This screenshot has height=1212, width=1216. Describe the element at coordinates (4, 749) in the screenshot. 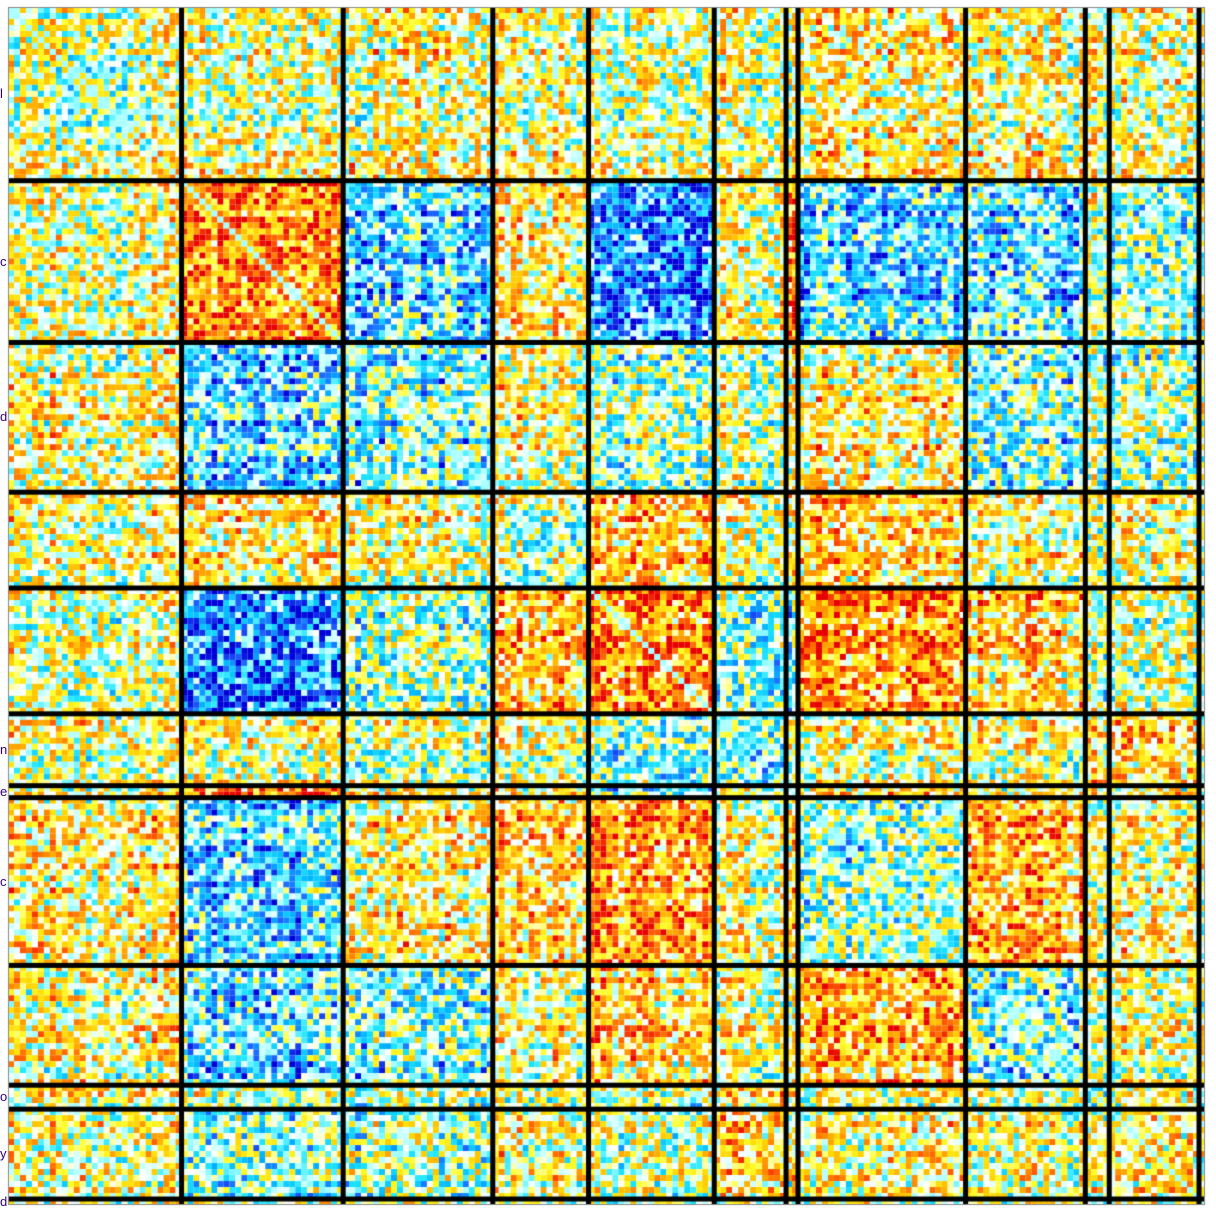

I see `row-label-fragment: n` at that location.